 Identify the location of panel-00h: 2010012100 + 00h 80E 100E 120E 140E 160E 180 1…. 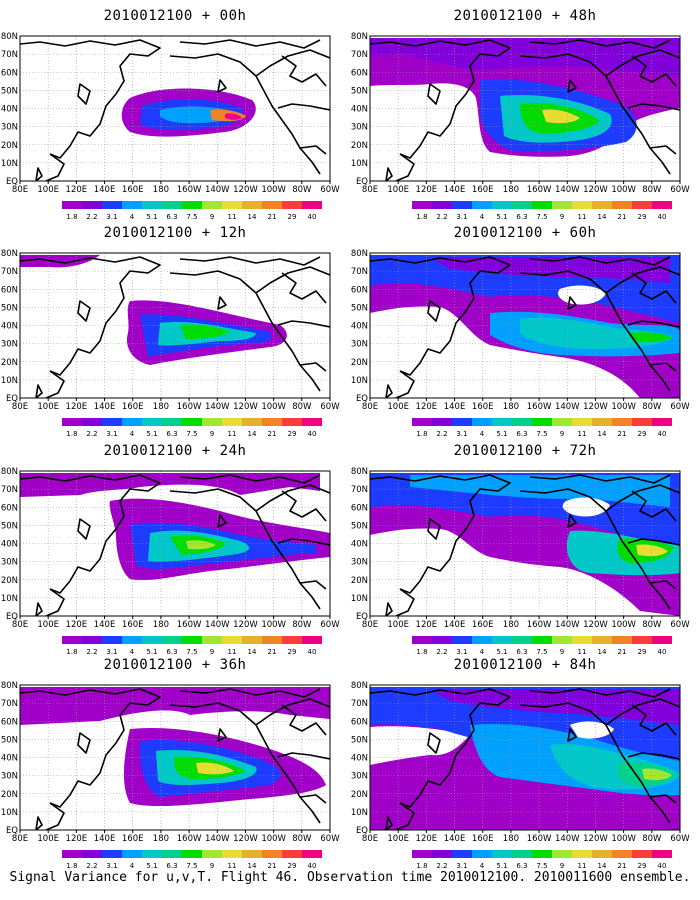
(173, 118).